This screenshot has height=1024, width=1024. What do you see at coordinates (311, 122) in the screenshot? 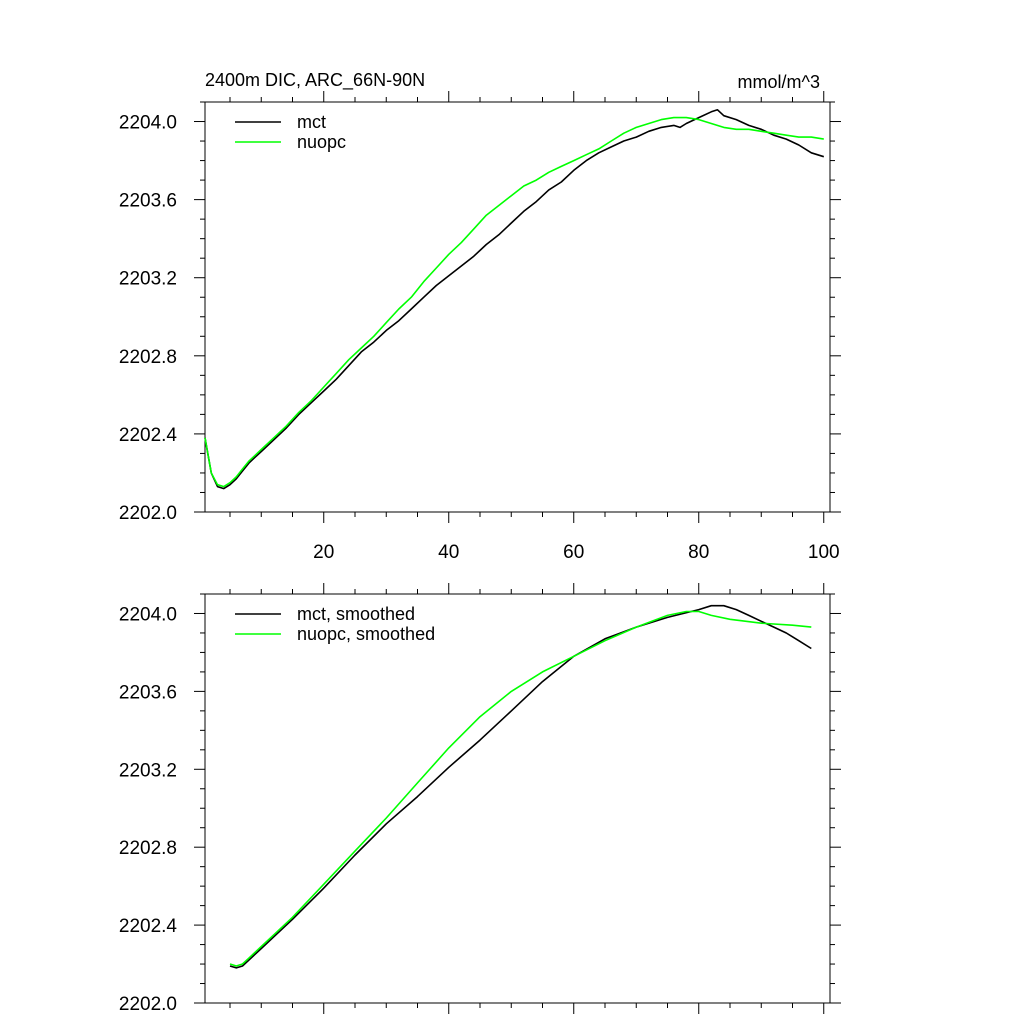
I see `legend-label: mct` at bounding box center [311, 122].